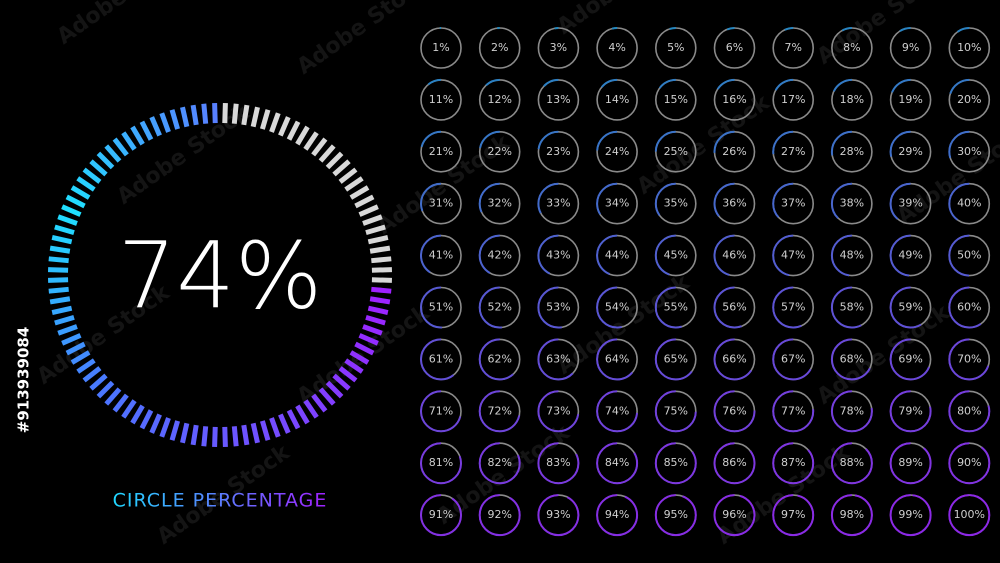  Describe the element at coordinates (852, 151) in the screenshot. I see `ring-label: 28%` at that location.